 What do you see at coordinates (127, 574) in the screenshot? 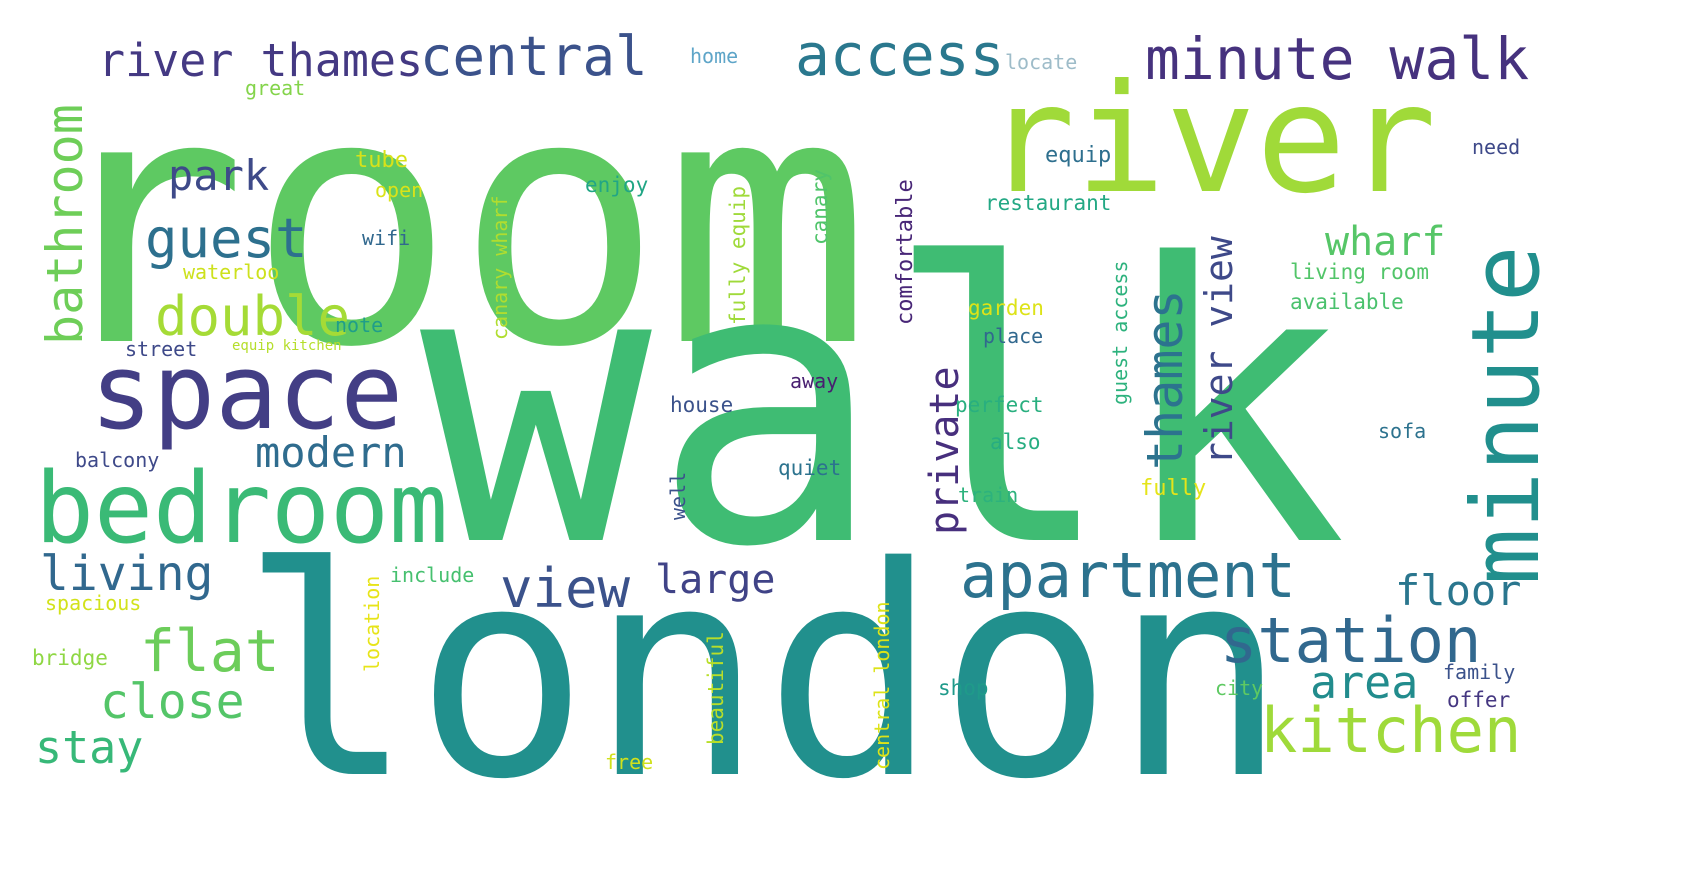
I see `word-living: living` at bounding box center [127, 574].